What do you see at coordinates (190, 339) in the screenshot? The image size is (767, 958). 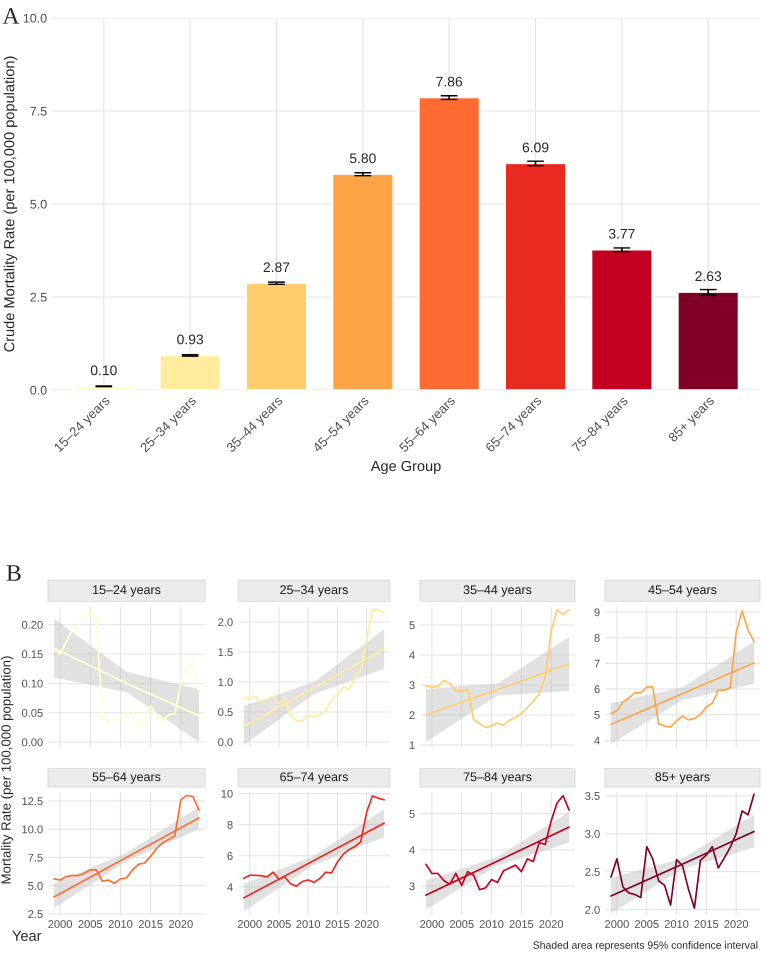 I see `data-label: 0.93` at bounding box center [190, 339].